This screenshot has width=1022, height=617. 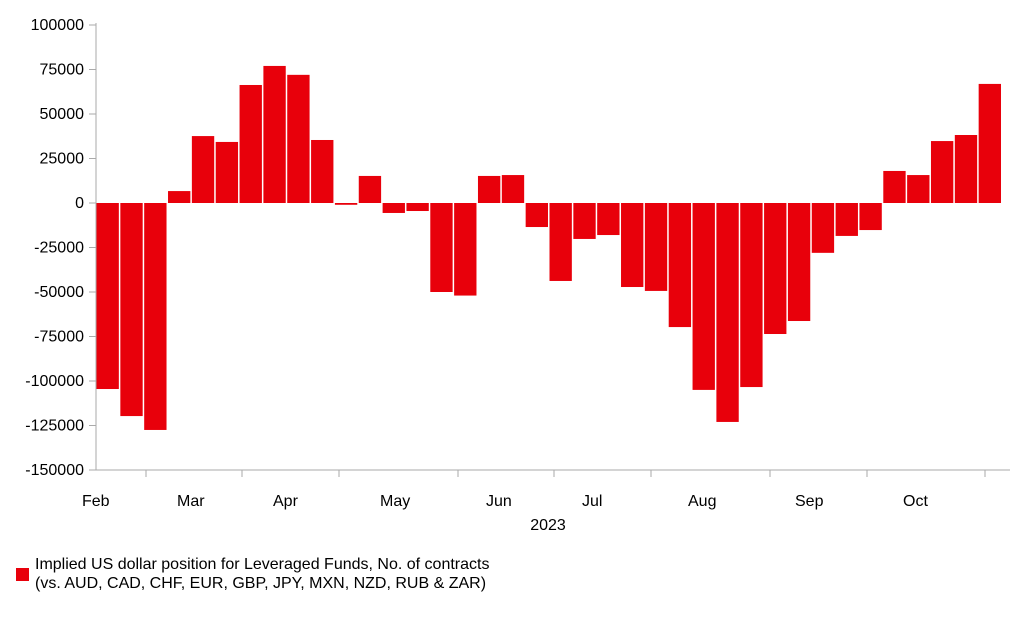 What do you see at coordinates (54, 470) in the screenshot?
I see `y-tick-label: -150000` at bounding box center [54, 470].